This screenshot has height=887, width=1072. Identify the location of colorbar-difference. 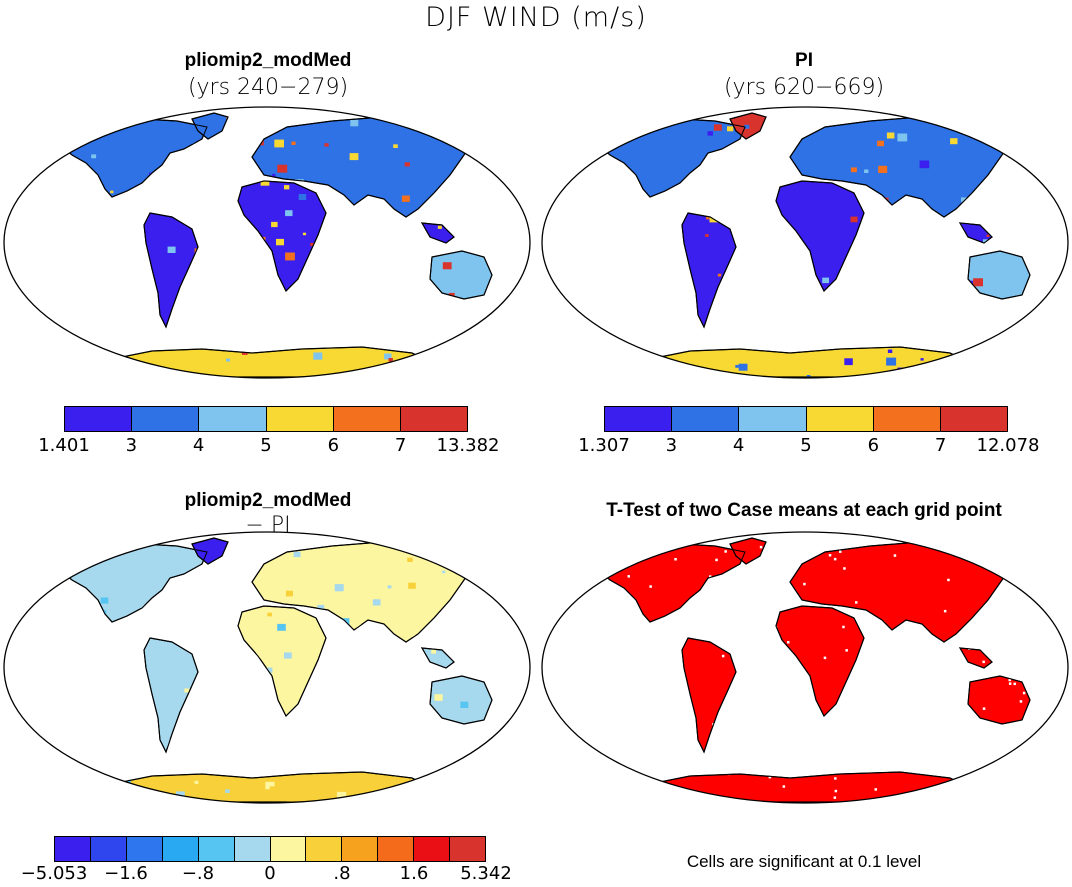
(270, 849).